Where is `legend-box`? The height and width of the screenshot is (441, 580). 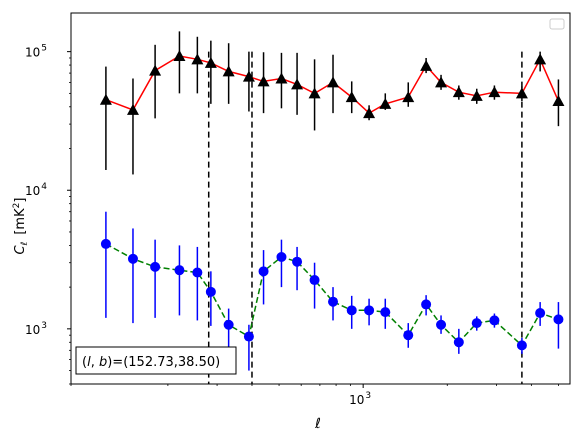
legend-box is located at coordinates (557, 24).